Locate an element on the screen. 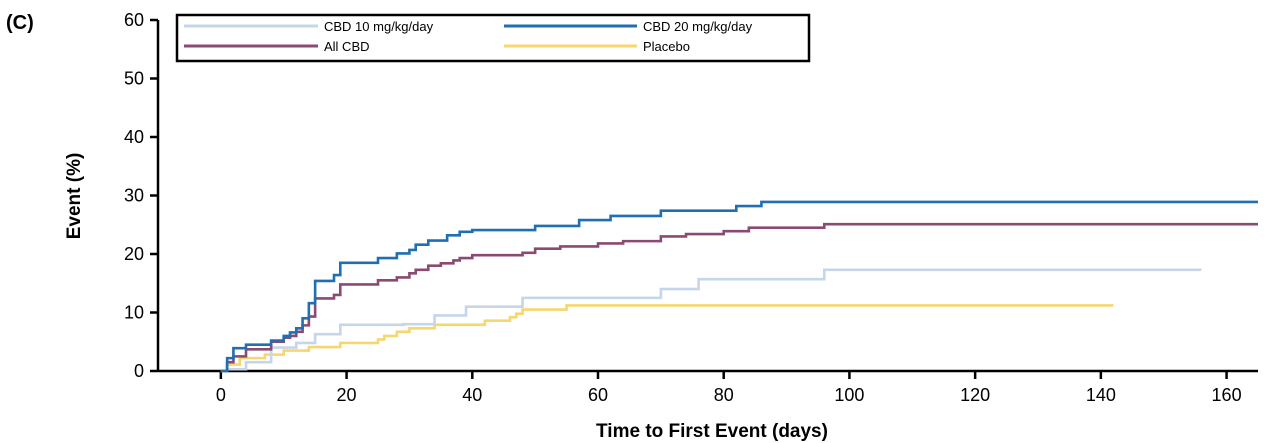  series-line-placebo is located at coordinates (667, 338).